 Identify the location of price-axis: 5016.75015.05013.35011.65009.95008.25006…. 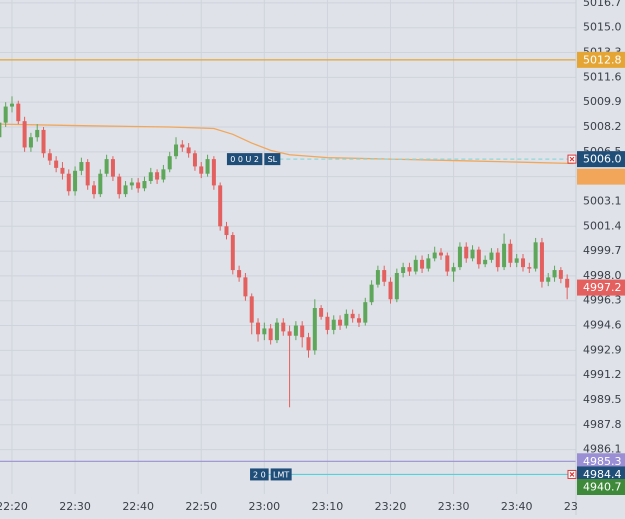
(602, 228).